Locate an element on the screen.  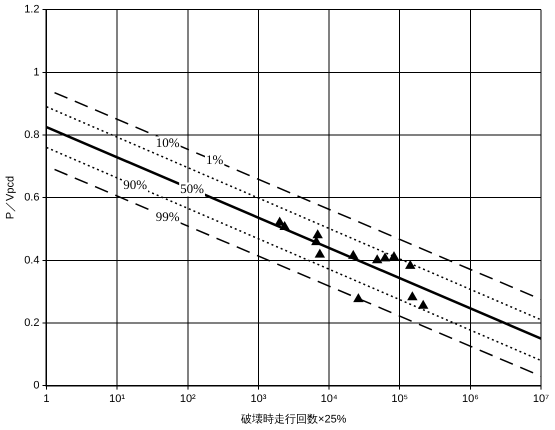
y-tick-label: 0.2 is located at coordinates (32, 322).